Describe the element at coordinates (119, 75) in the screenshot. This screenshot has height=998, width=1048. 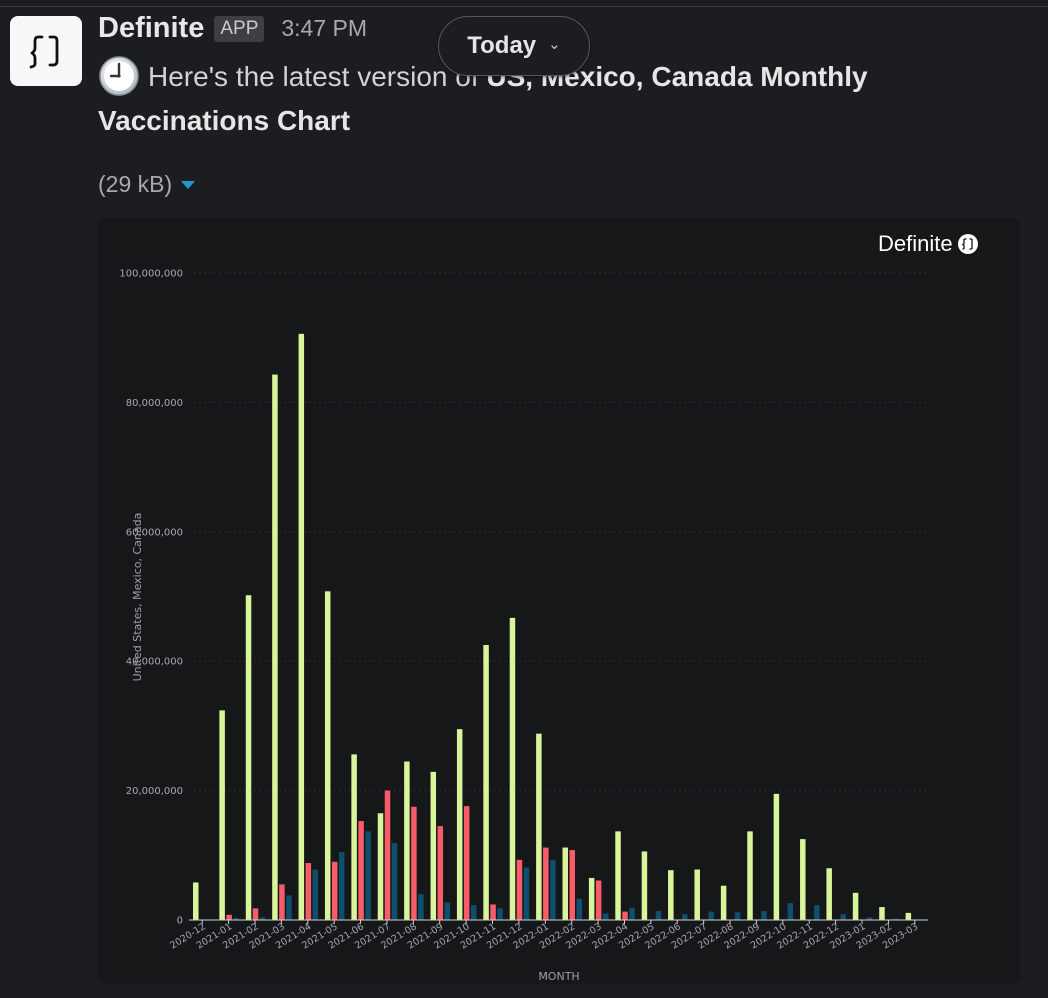
I see `clock-icon` at that location.